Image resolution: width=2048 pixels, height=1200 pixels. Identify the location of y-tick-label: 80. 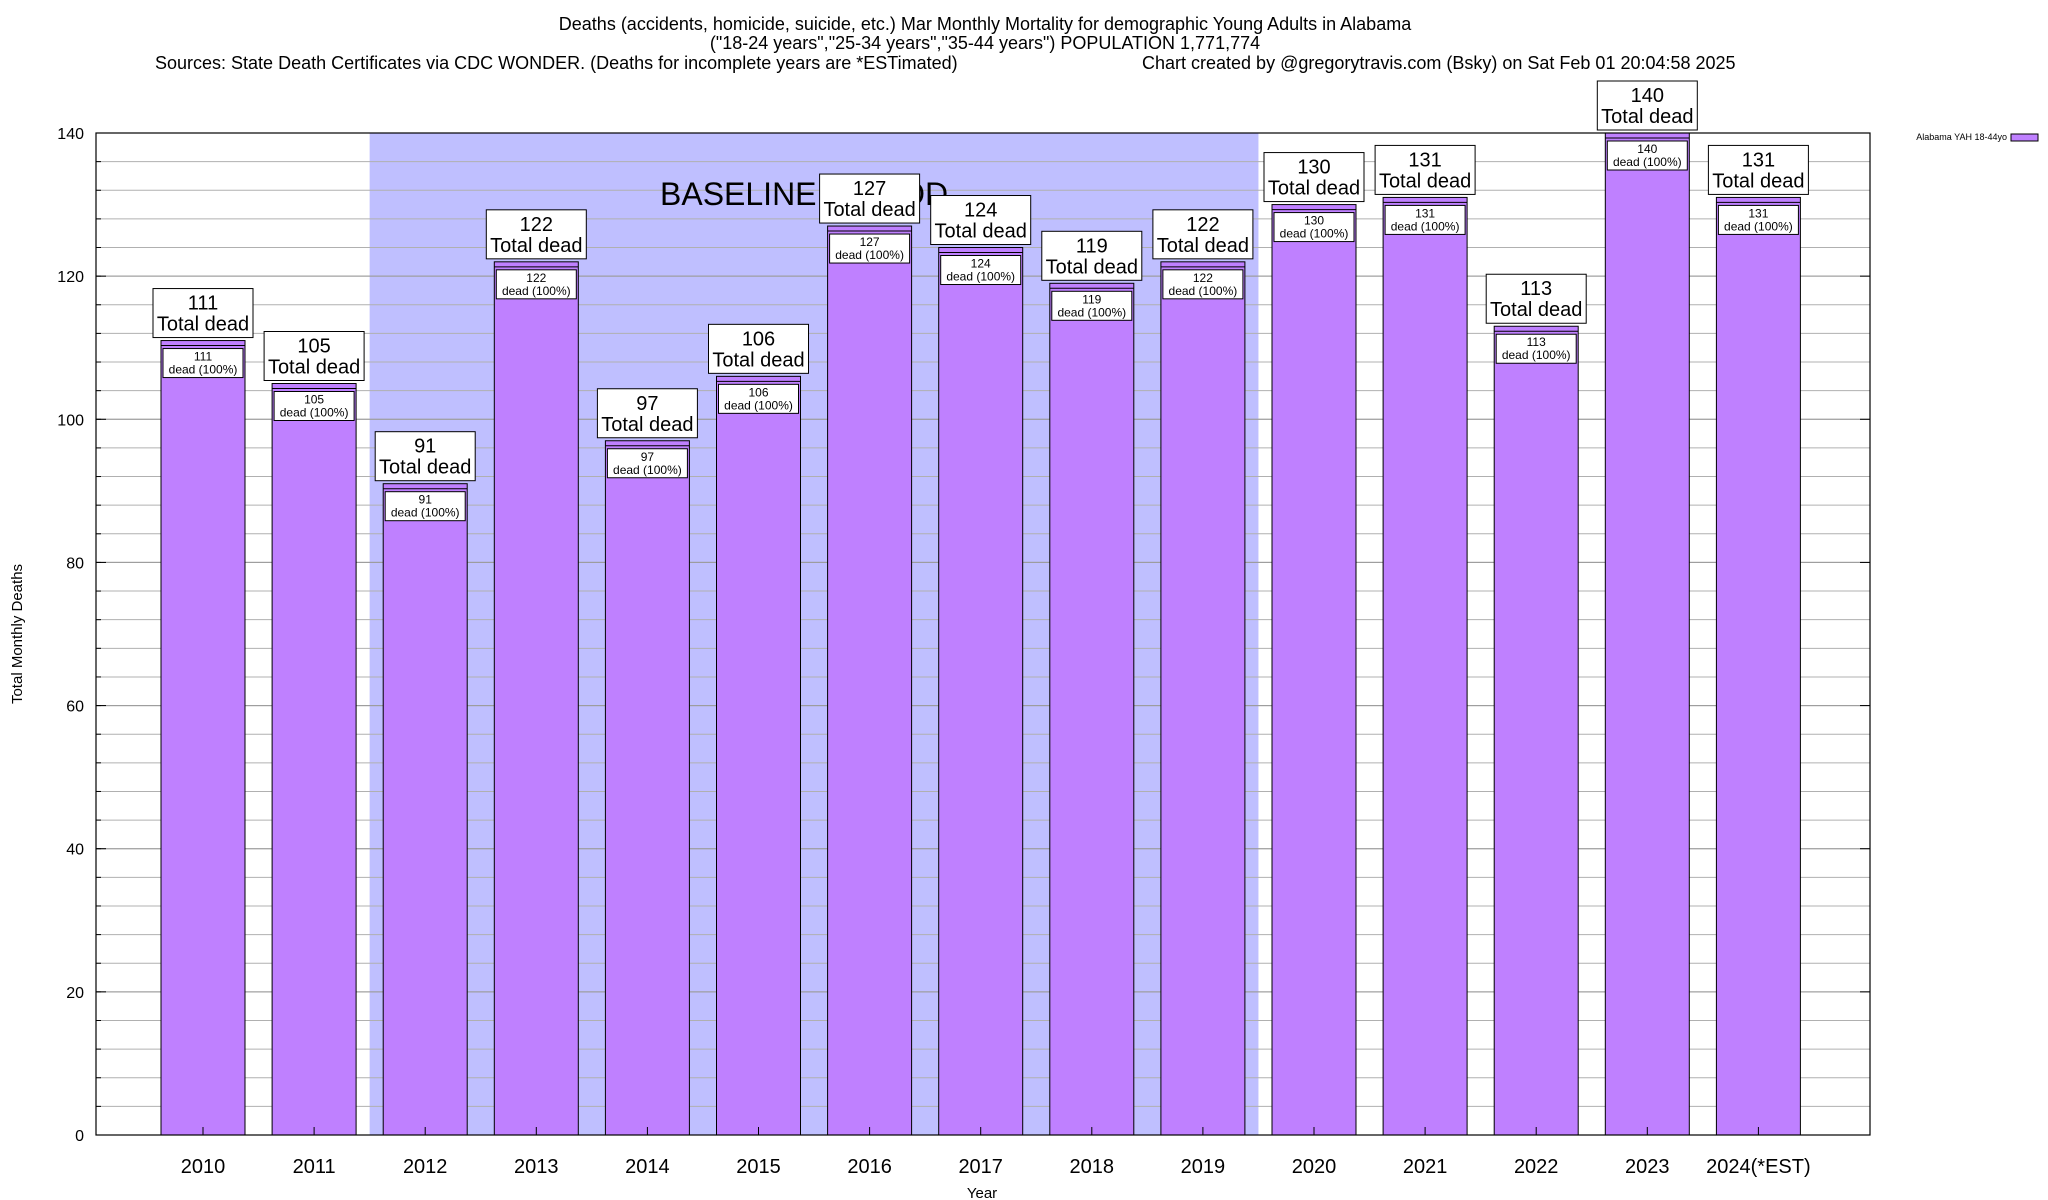
(75, 563).